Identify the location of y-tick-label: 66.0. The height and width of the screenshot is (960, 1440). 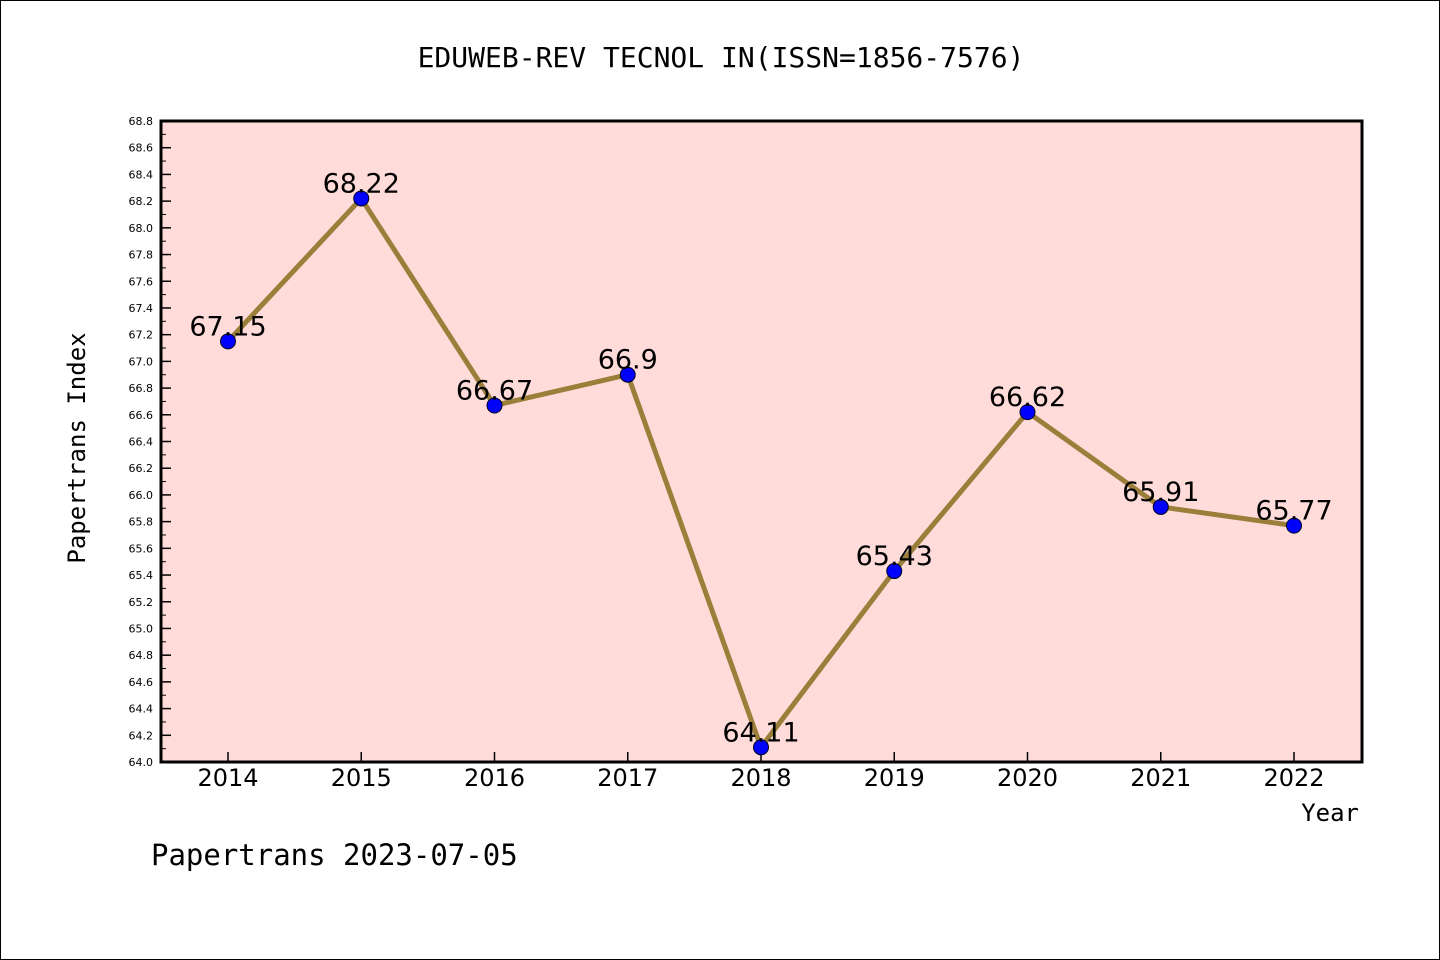
(141, 495).